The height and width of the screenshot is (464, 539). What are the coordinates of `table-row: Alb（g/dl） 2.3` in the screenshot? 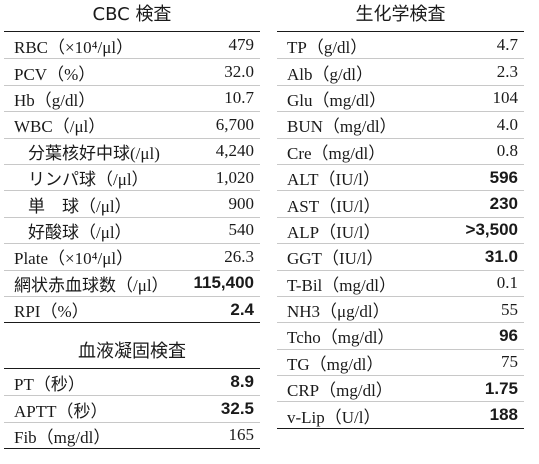 It's located at (400, 71).